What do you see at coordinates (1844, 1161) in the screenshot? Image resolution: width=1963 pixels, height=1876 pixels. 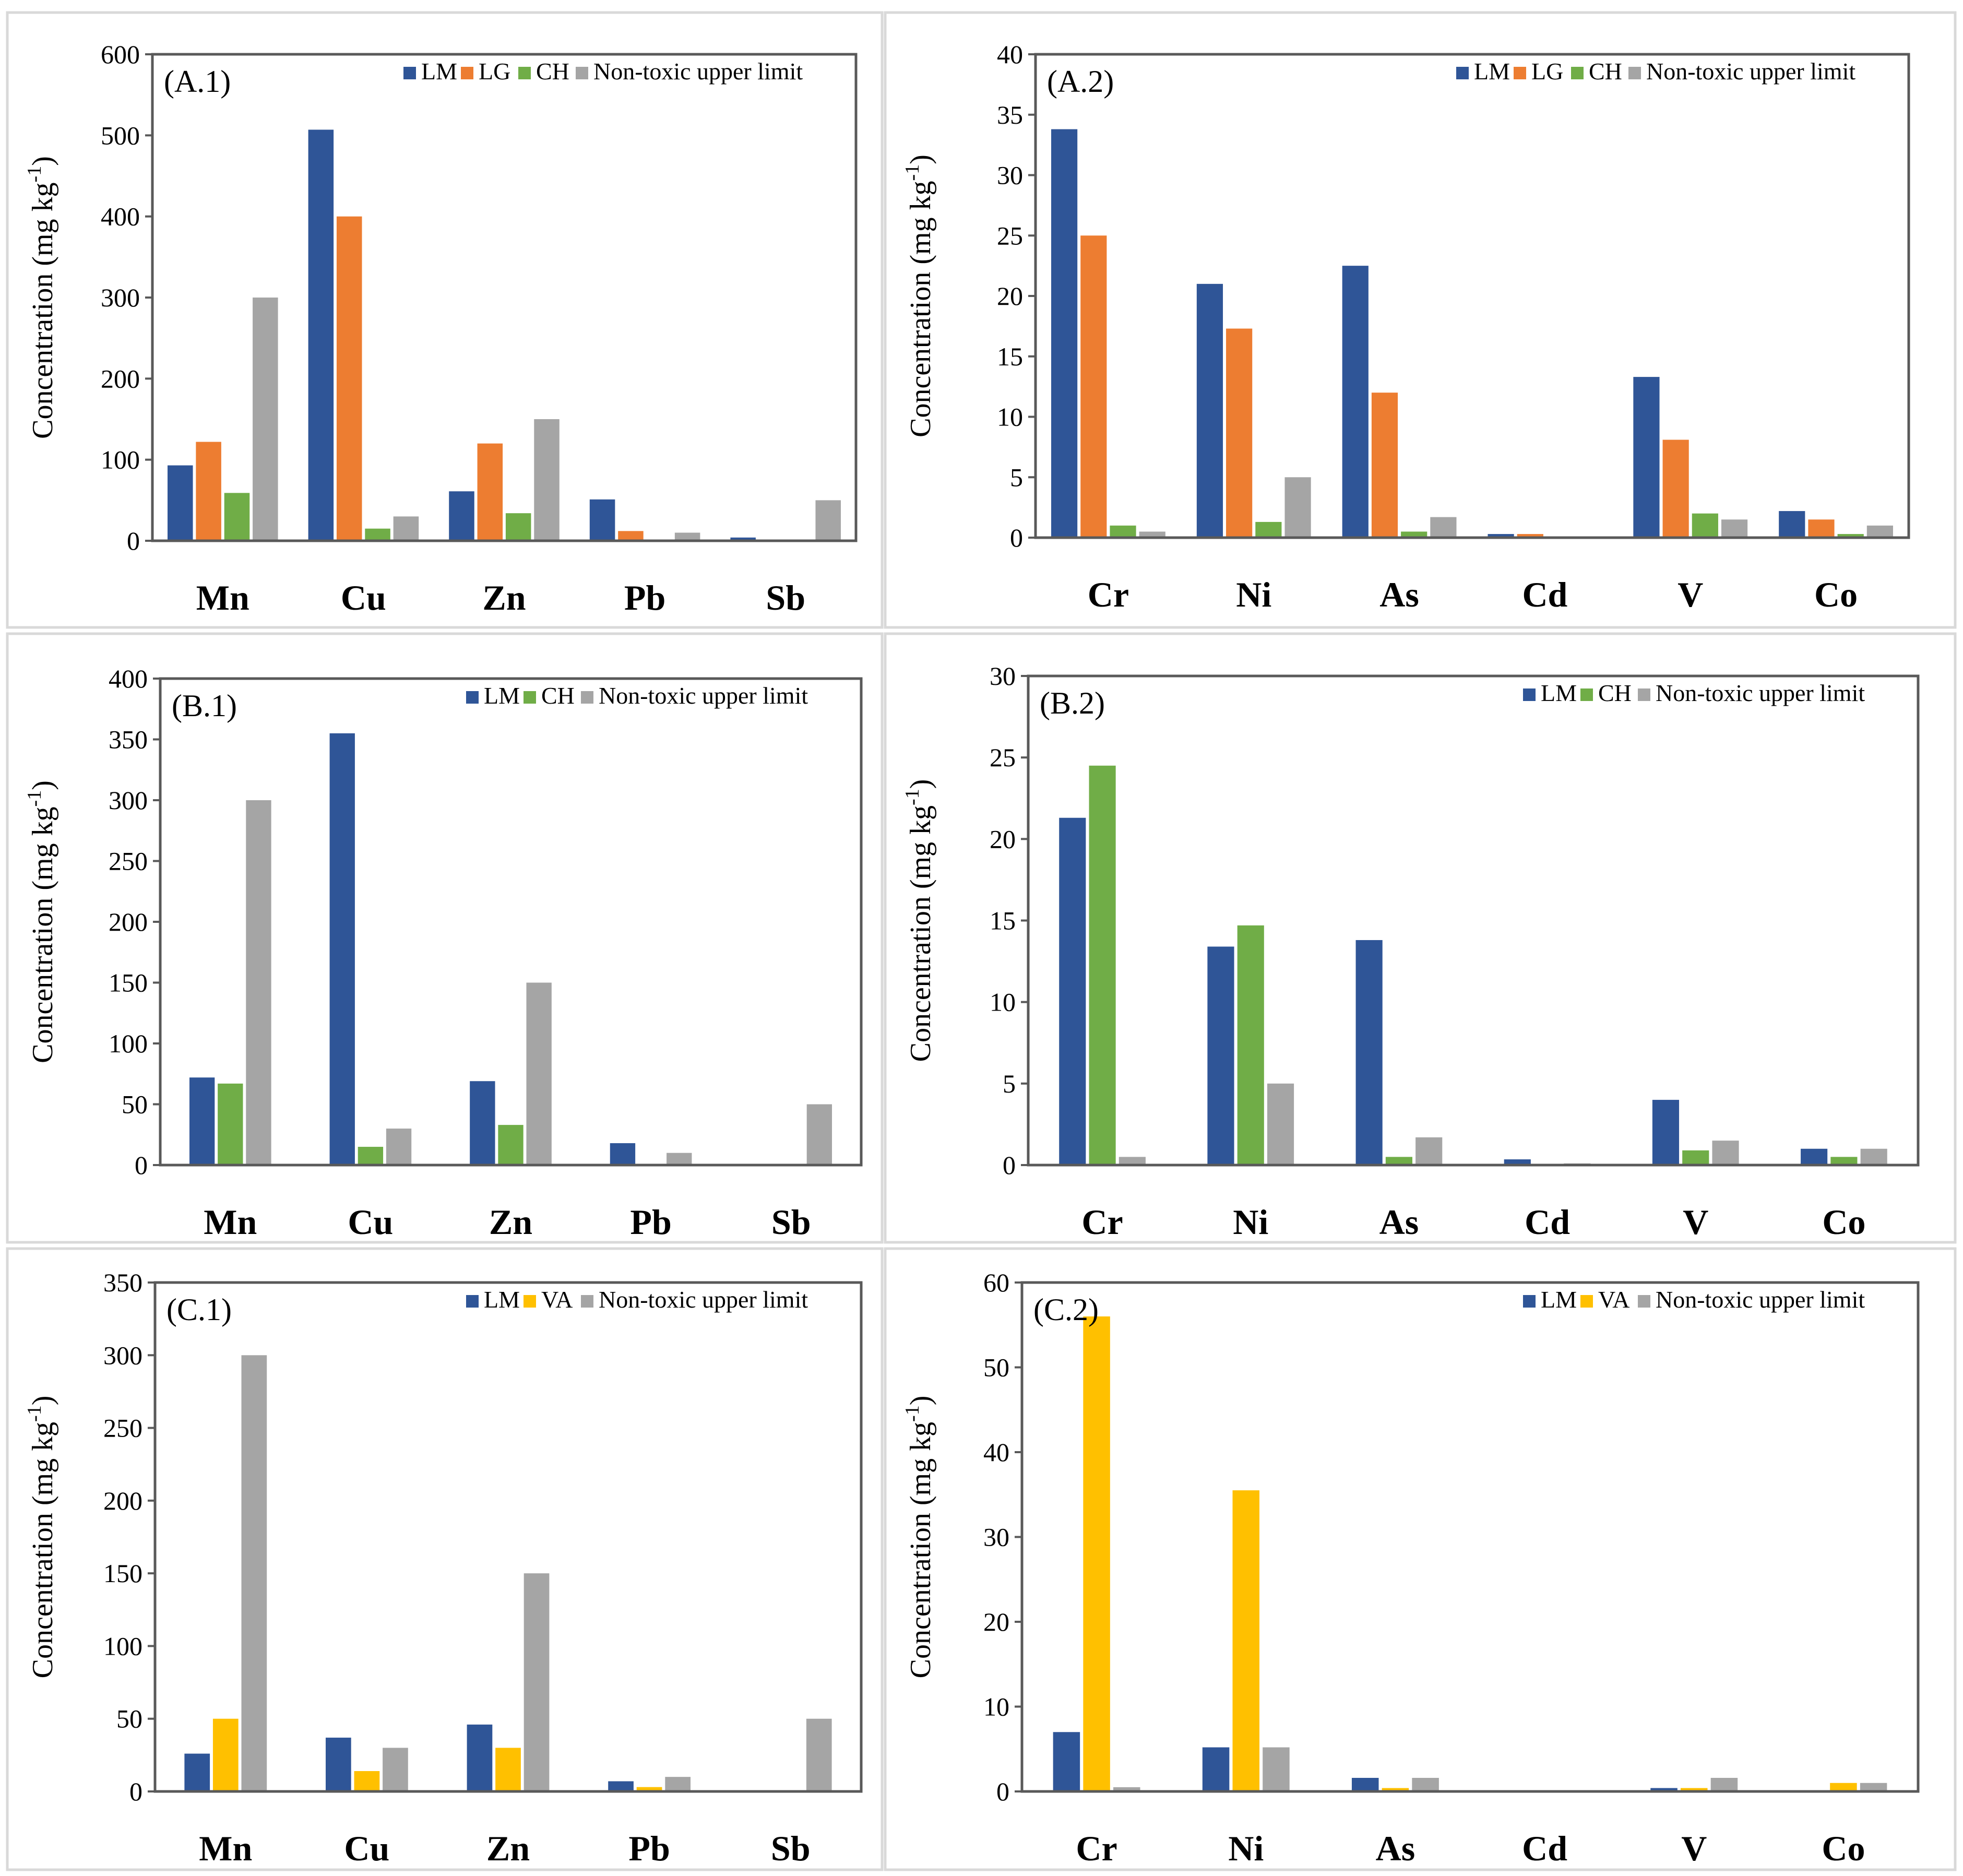 I see `bar-ch-co` at bounding box center [1844, 1161].